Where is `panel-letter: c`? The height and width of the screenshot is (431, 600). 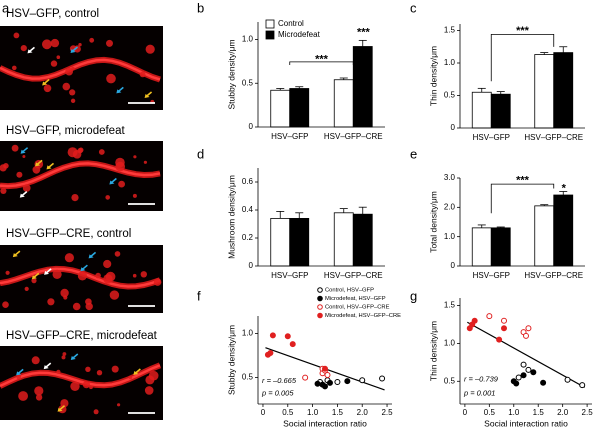 panel-letter: c is located at coordinates (413, 7).